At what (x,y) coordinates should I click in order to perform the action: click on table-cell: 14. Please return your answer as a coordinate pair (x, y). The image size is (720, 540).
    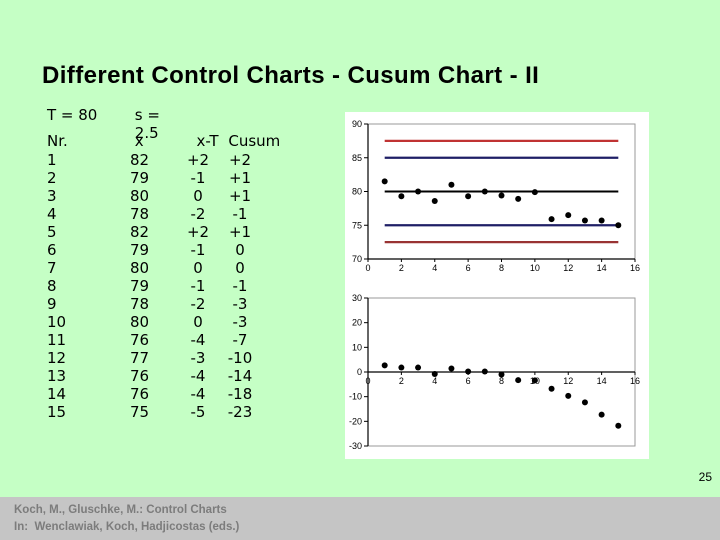
    Looking at the image, I should click on (57, 394).